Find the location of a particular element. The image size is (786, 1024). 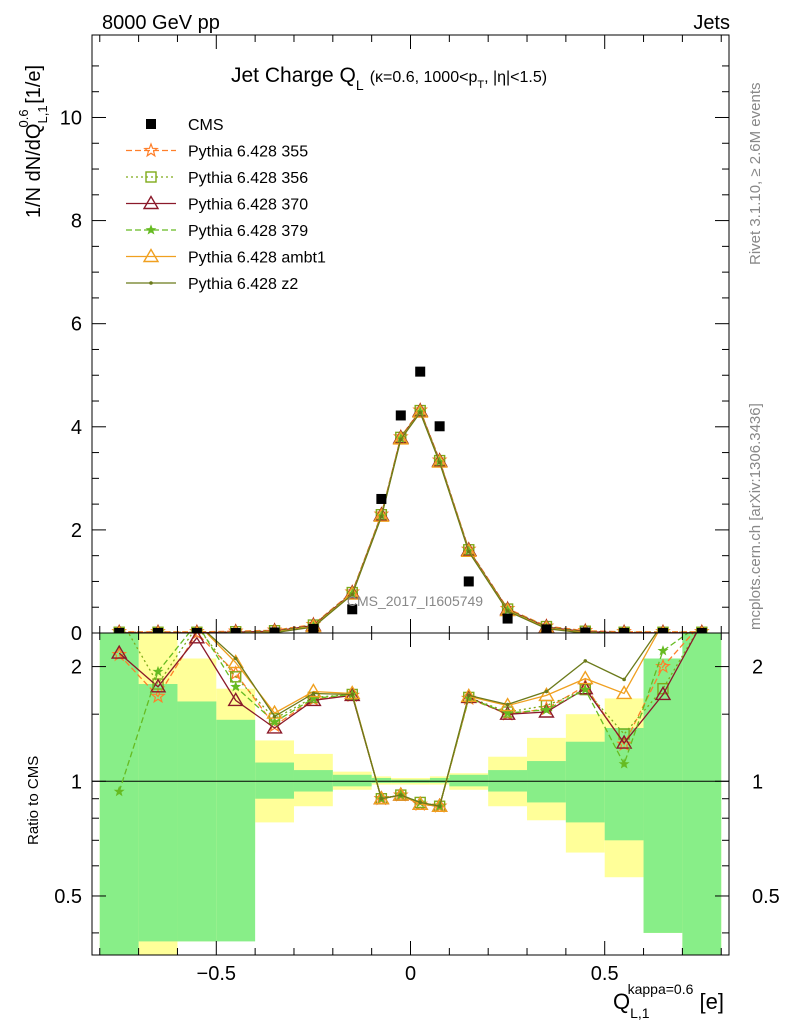

legend-label: Pythia 6.428 z2 is located at coordinates (243, 284).